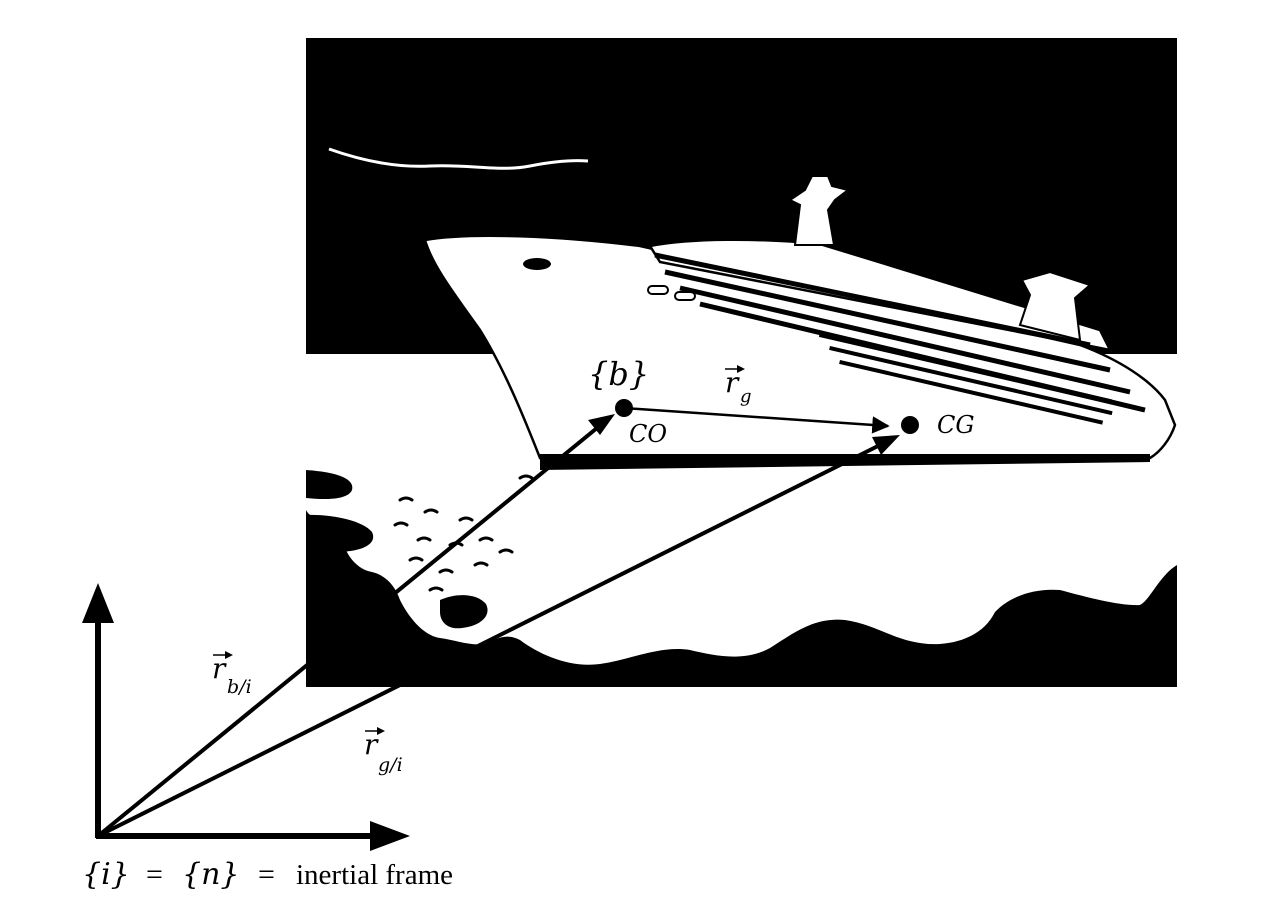 This screenshot has height=920, width=1284. Describe the element at coordinates (956, 425) in the screenshot. I see `label-cg: CG` at that location.